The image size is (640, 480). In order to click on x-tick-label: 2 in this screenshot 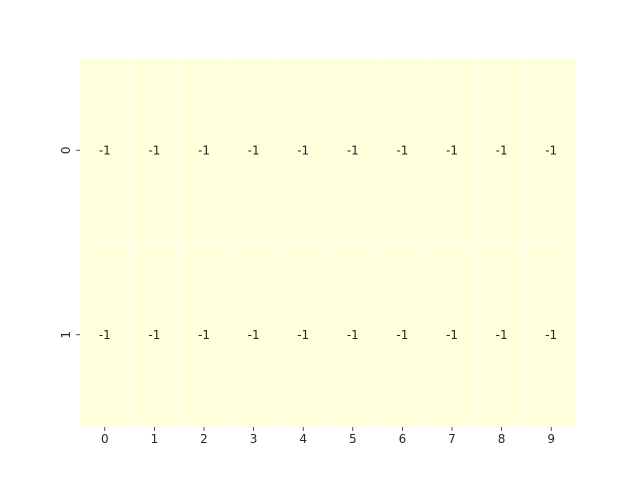, I will do `click(204, 439)`.